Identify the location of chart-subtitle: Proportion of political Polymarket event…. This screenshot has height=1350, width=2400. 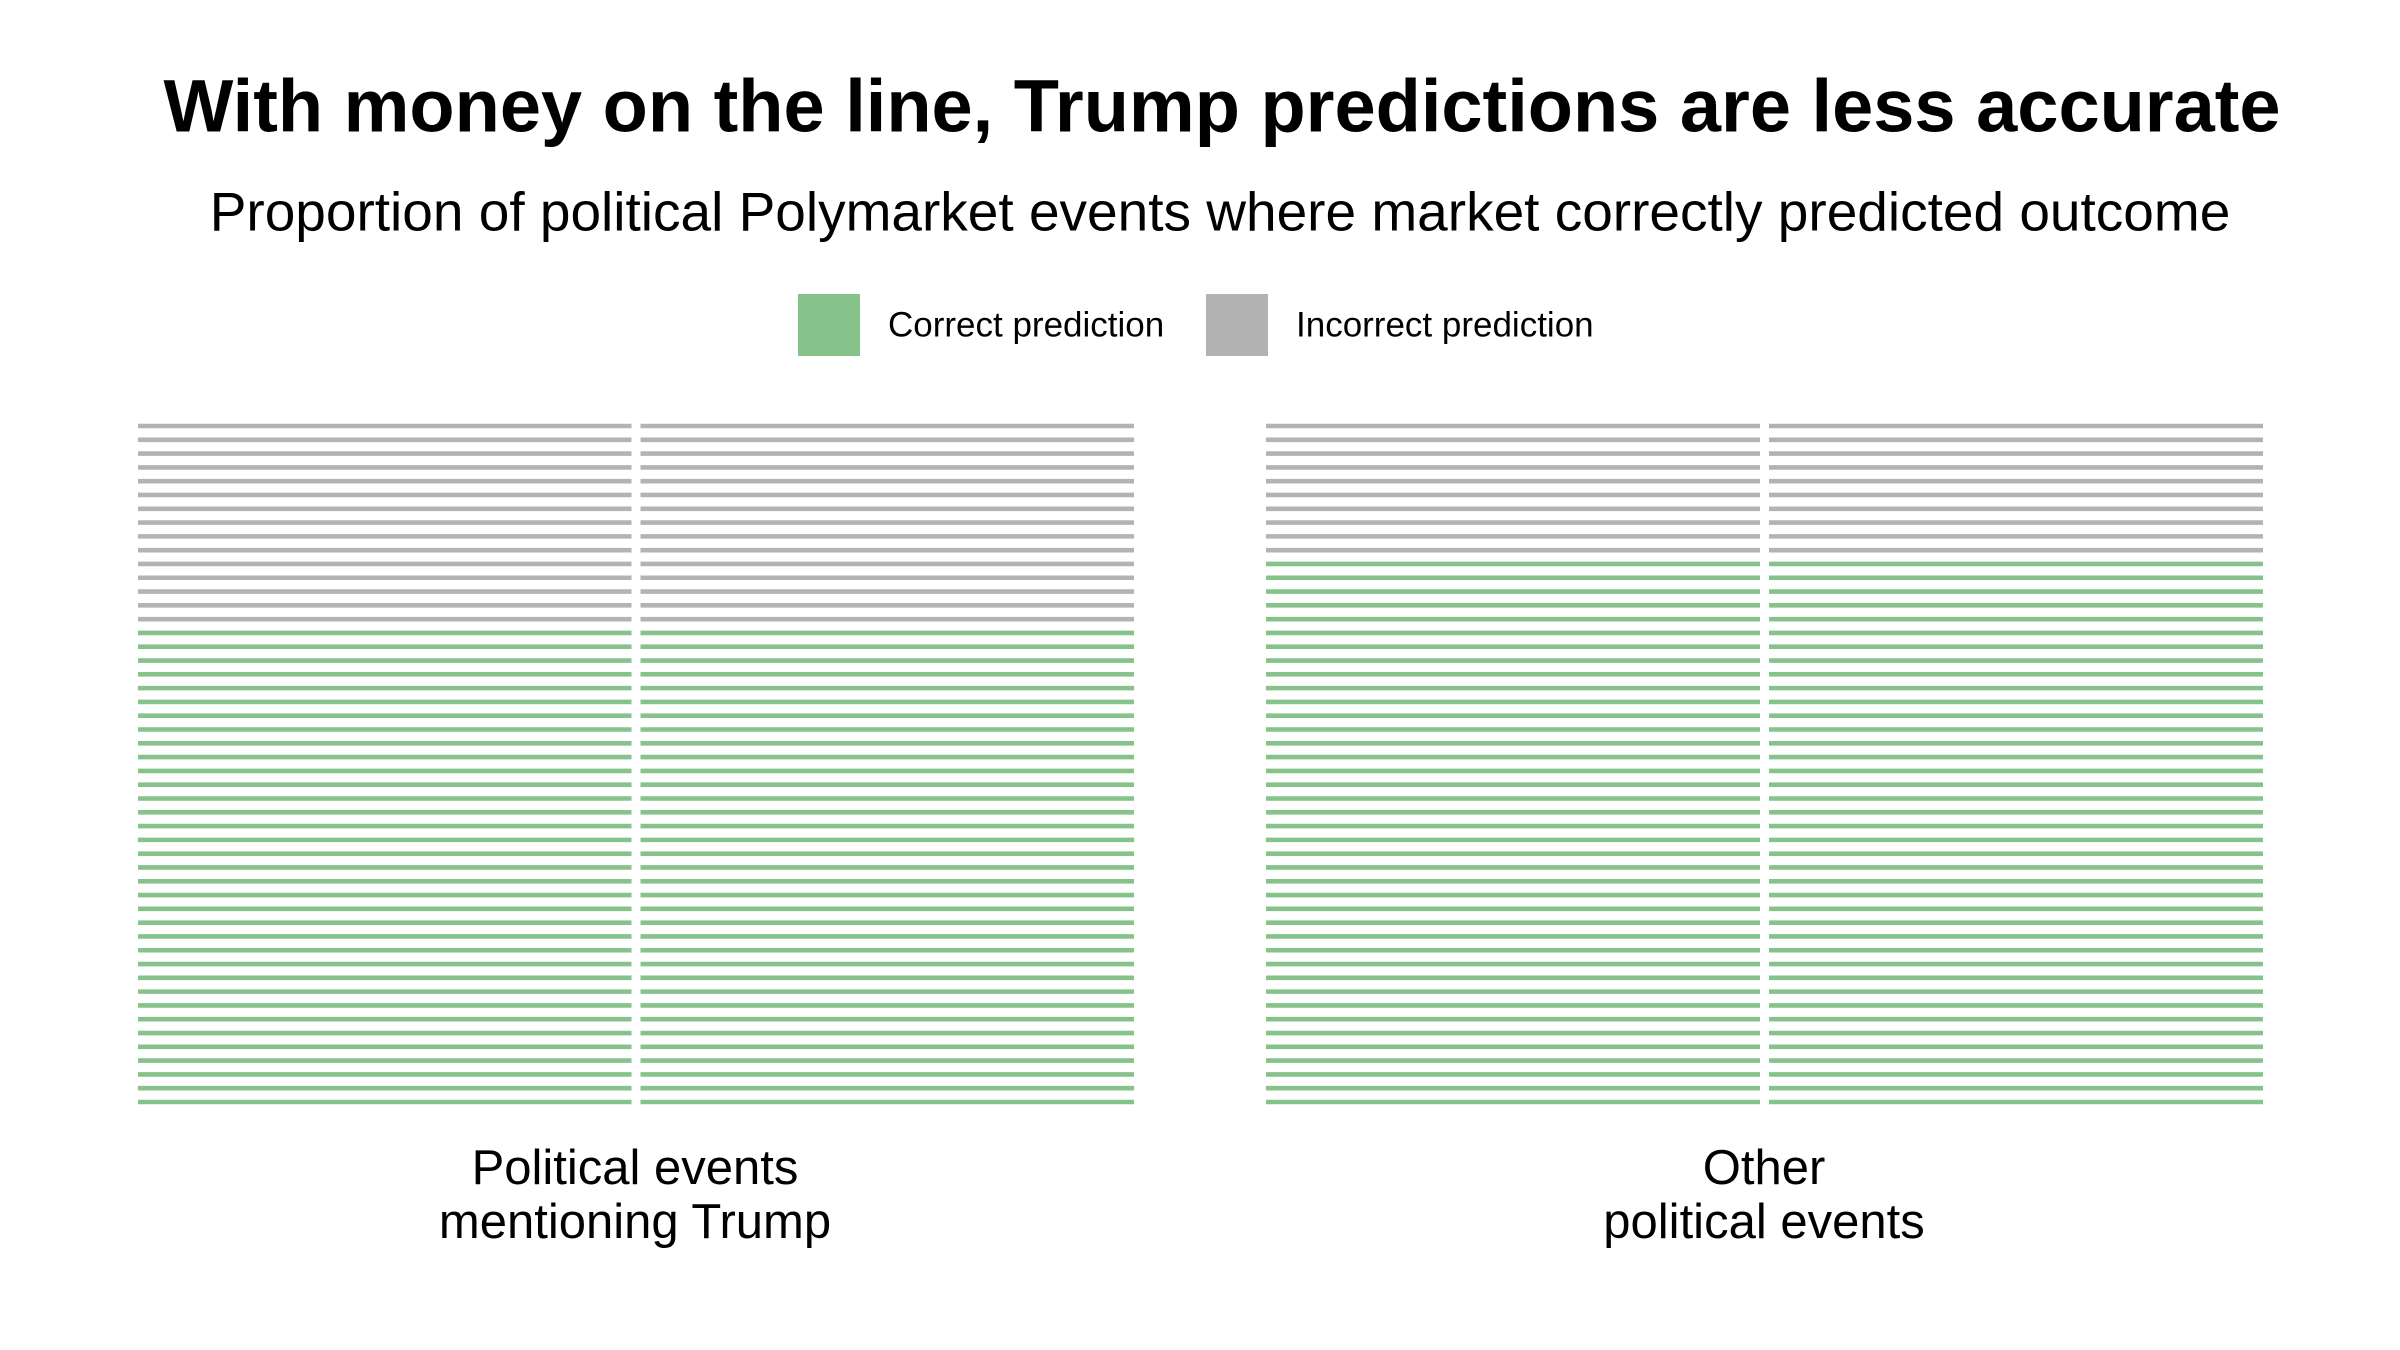
(1220, 212).